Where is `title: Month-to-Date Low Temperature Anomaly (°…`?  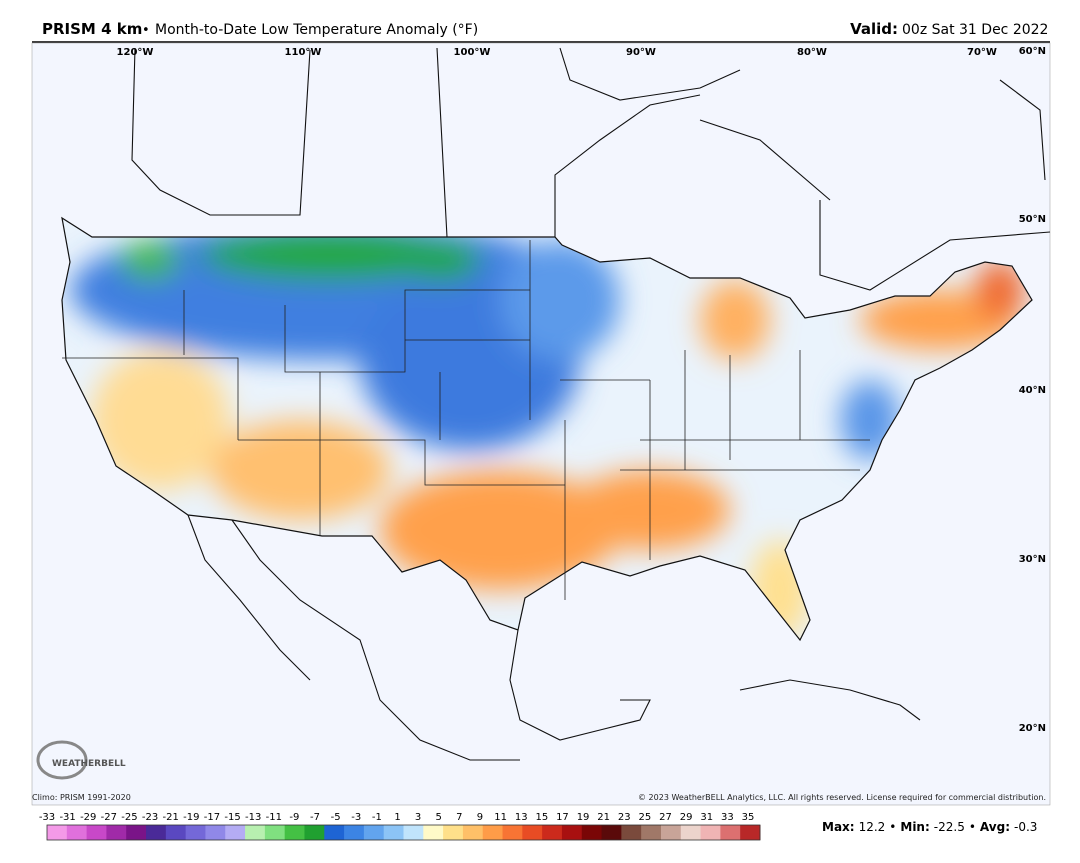 title: Month-to-Date Low Temperature Anomaly (°… is located at coordinates (316, 30).